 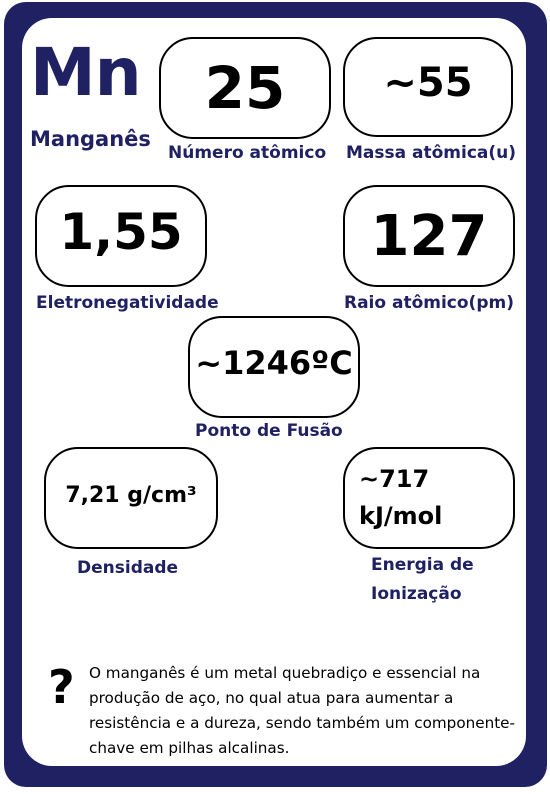 I want to click on melting-point-label: Ponto de Fusão, so click(x=269, y=431).